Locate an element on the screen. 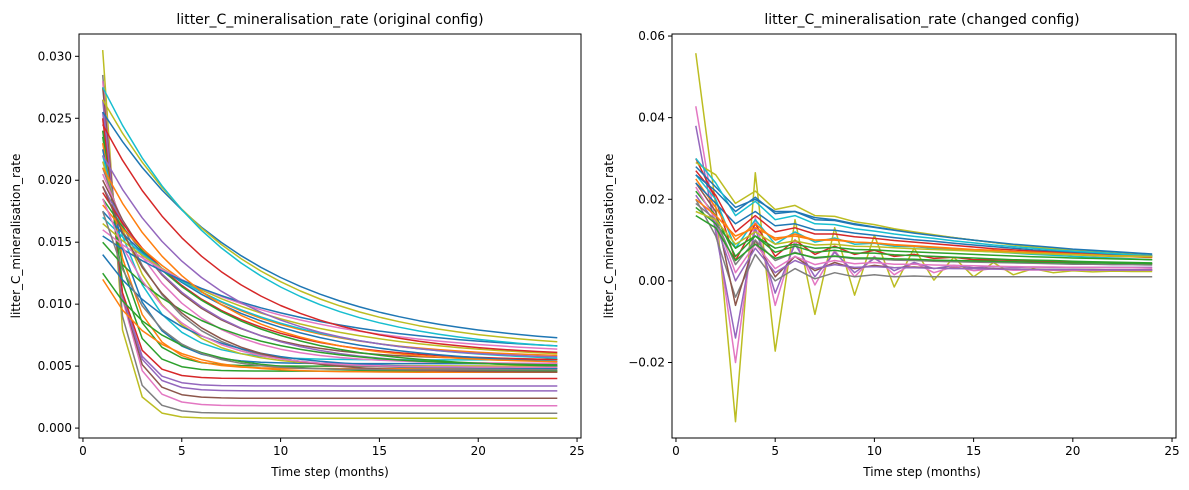 This screenshot has height=490, width=1189. y-tick-label: 0.02 is located at coordinates (651, 199).